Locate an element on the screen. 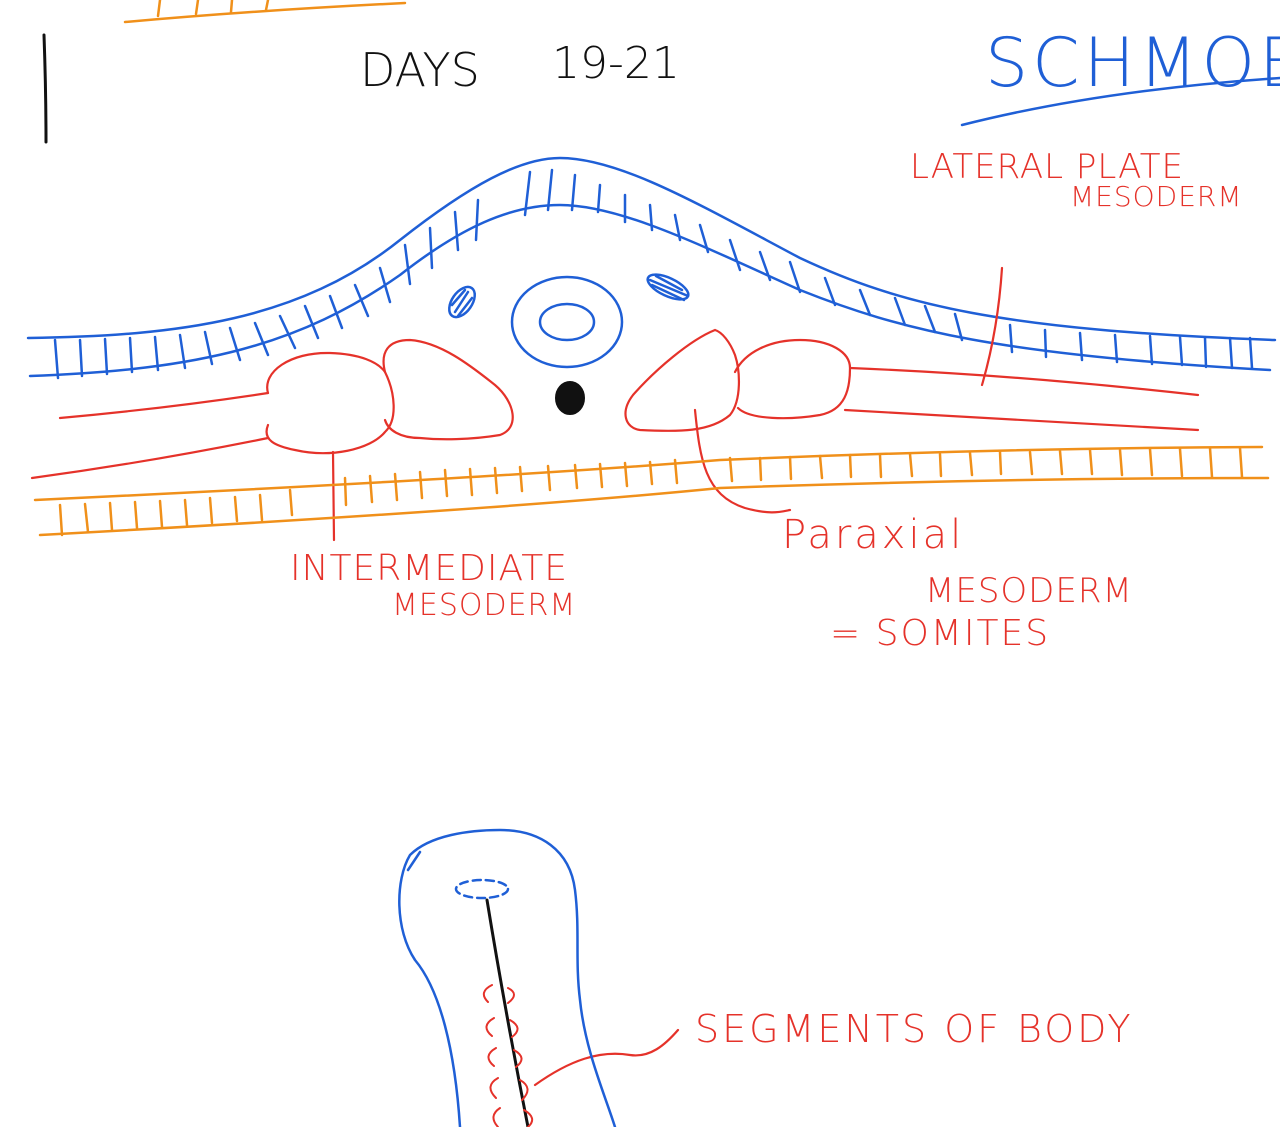 Image resolution: width=1280 pixels, height=1127 pixels. lateral-plate-label-line2: MESODERM is located at coordinates (1156, 196).